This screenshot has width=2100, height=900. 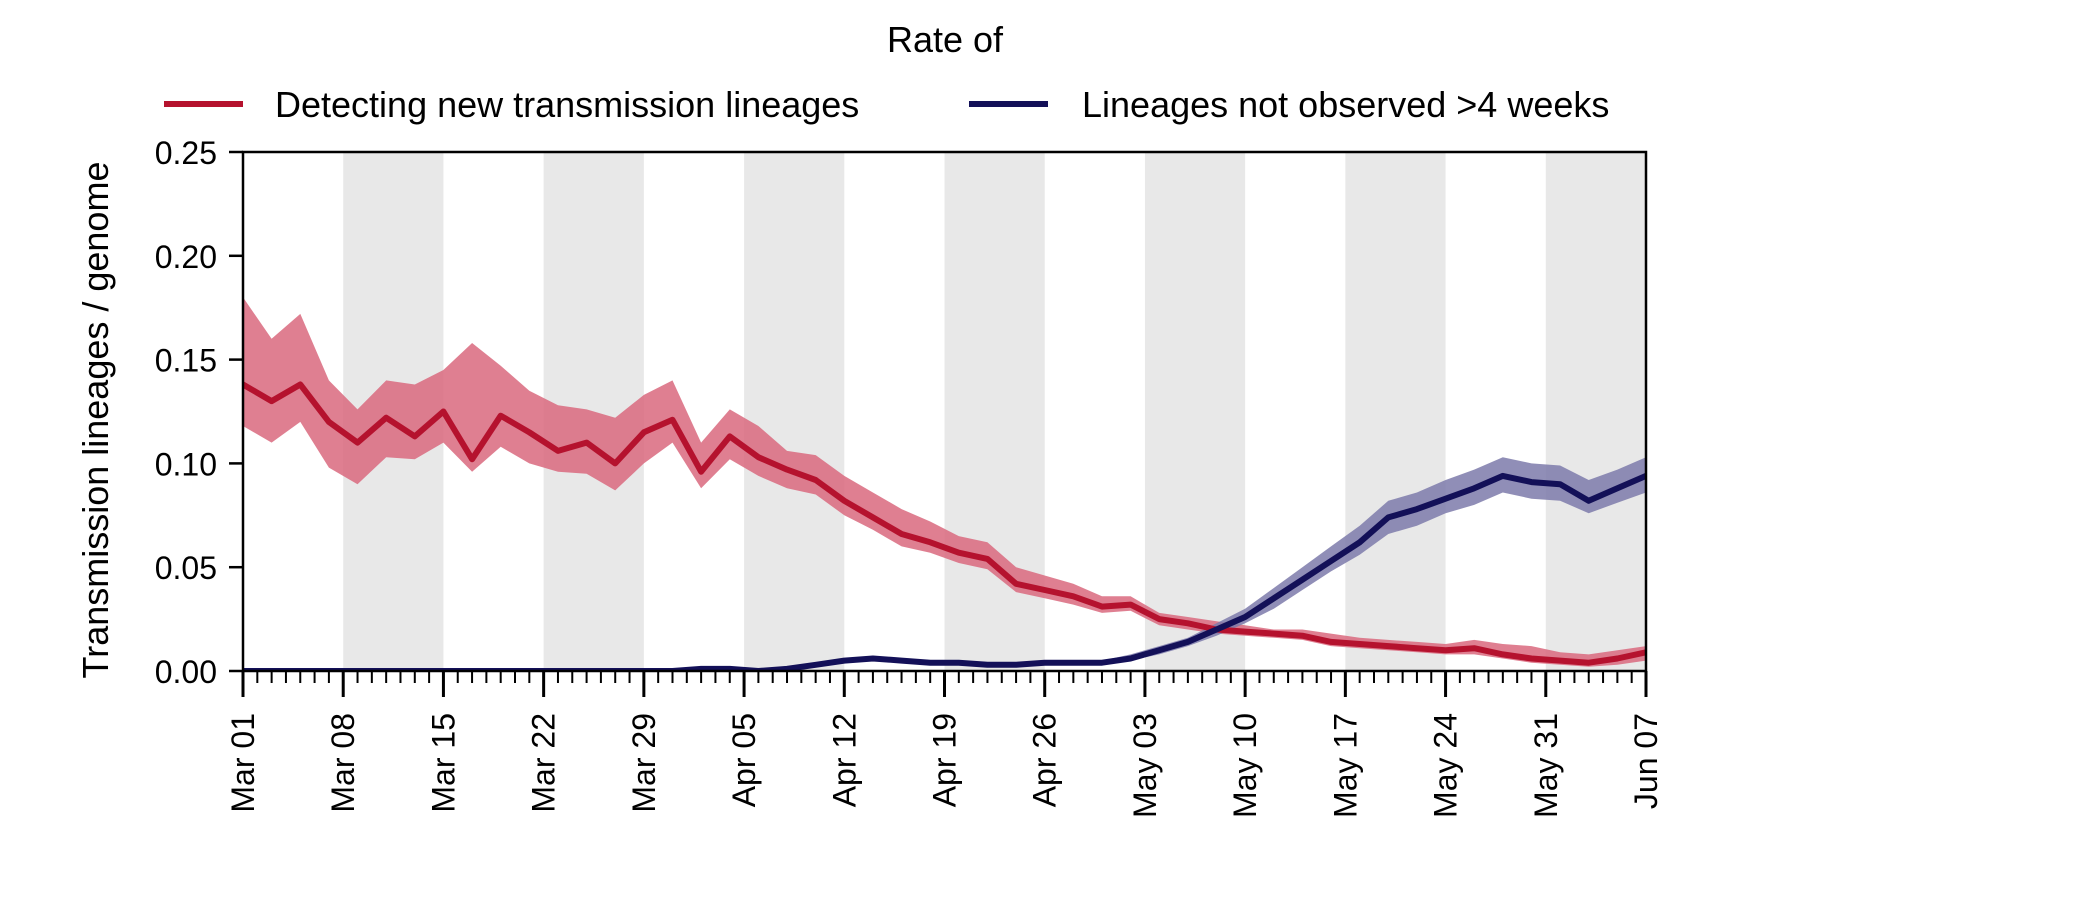 What do you see at coordinates (1245, 765) in the screenshot?
I see `x-tick-label-10: May 10` at bounding box center [1245, 765].